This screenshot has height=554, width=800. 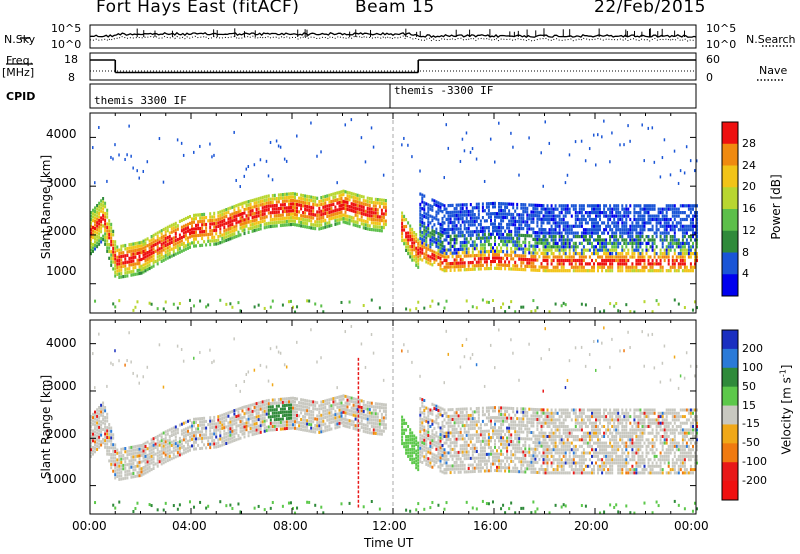 What do you see at coordinates (272, 502) in the screenshot?
I see `velocity-near-range` at bounding box center [272, 502].